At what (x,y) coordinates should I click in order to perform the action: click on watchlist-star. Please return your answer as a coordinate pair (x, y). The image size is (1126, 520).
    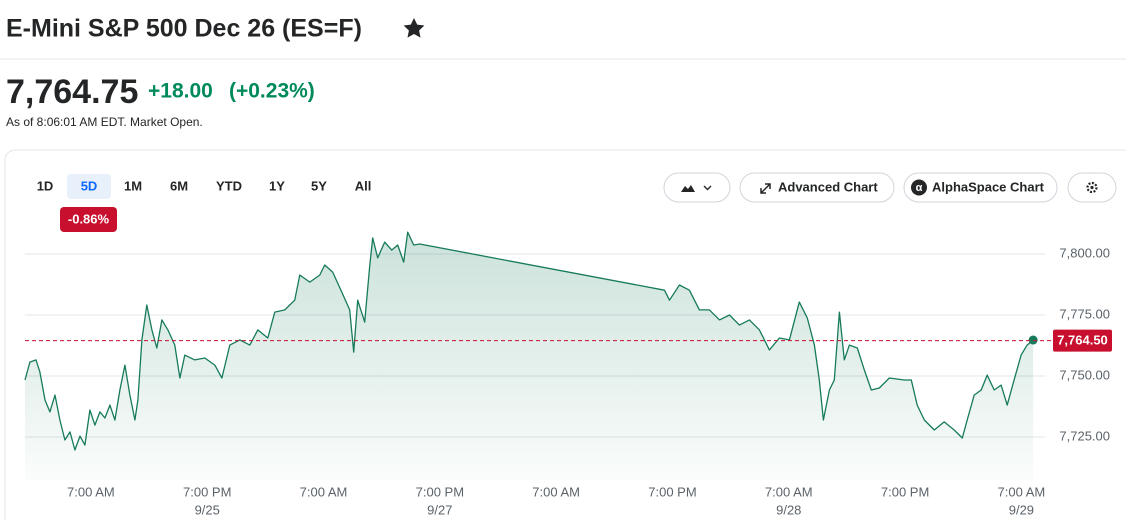
    Looking at the image, I should click on (414, 28).